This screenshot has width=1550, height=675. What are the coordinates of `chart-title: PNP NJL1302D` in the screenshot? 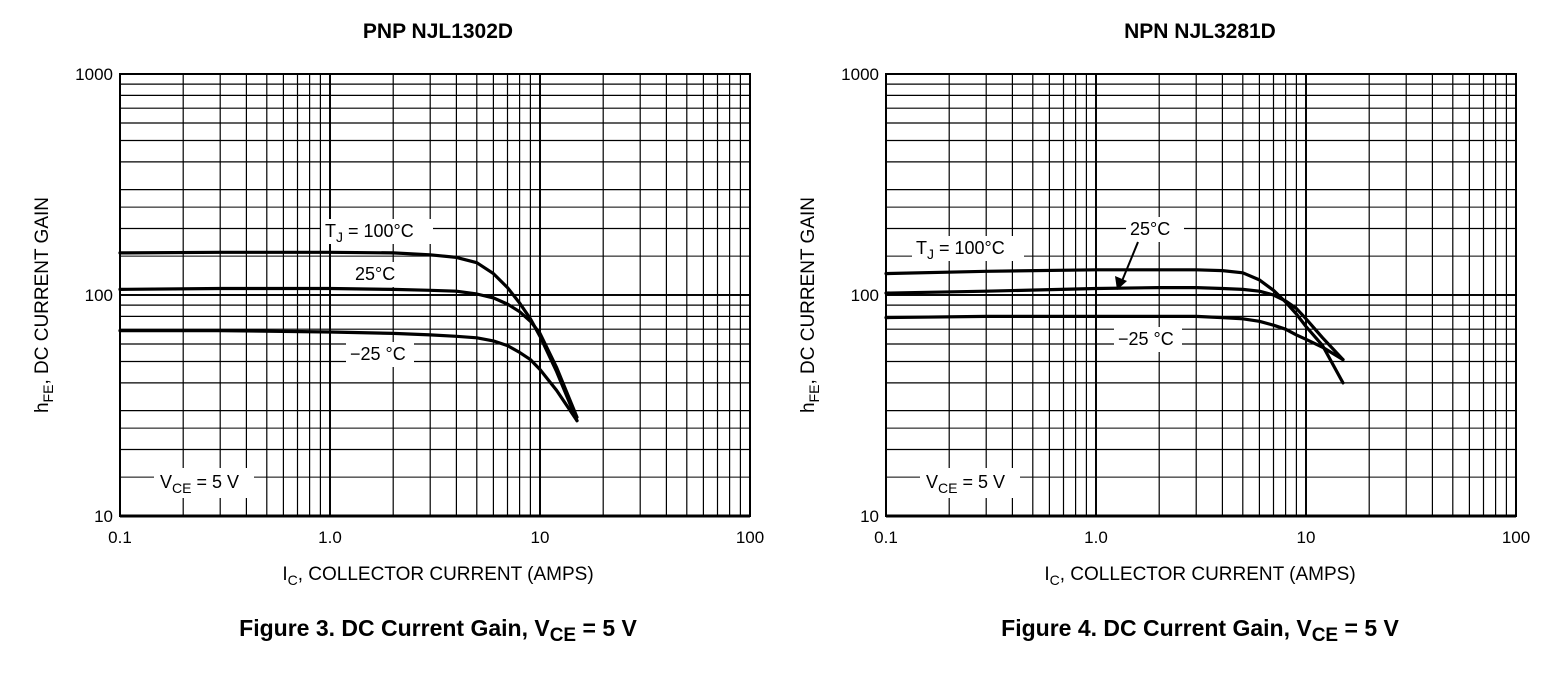 It's located at (438, 31).